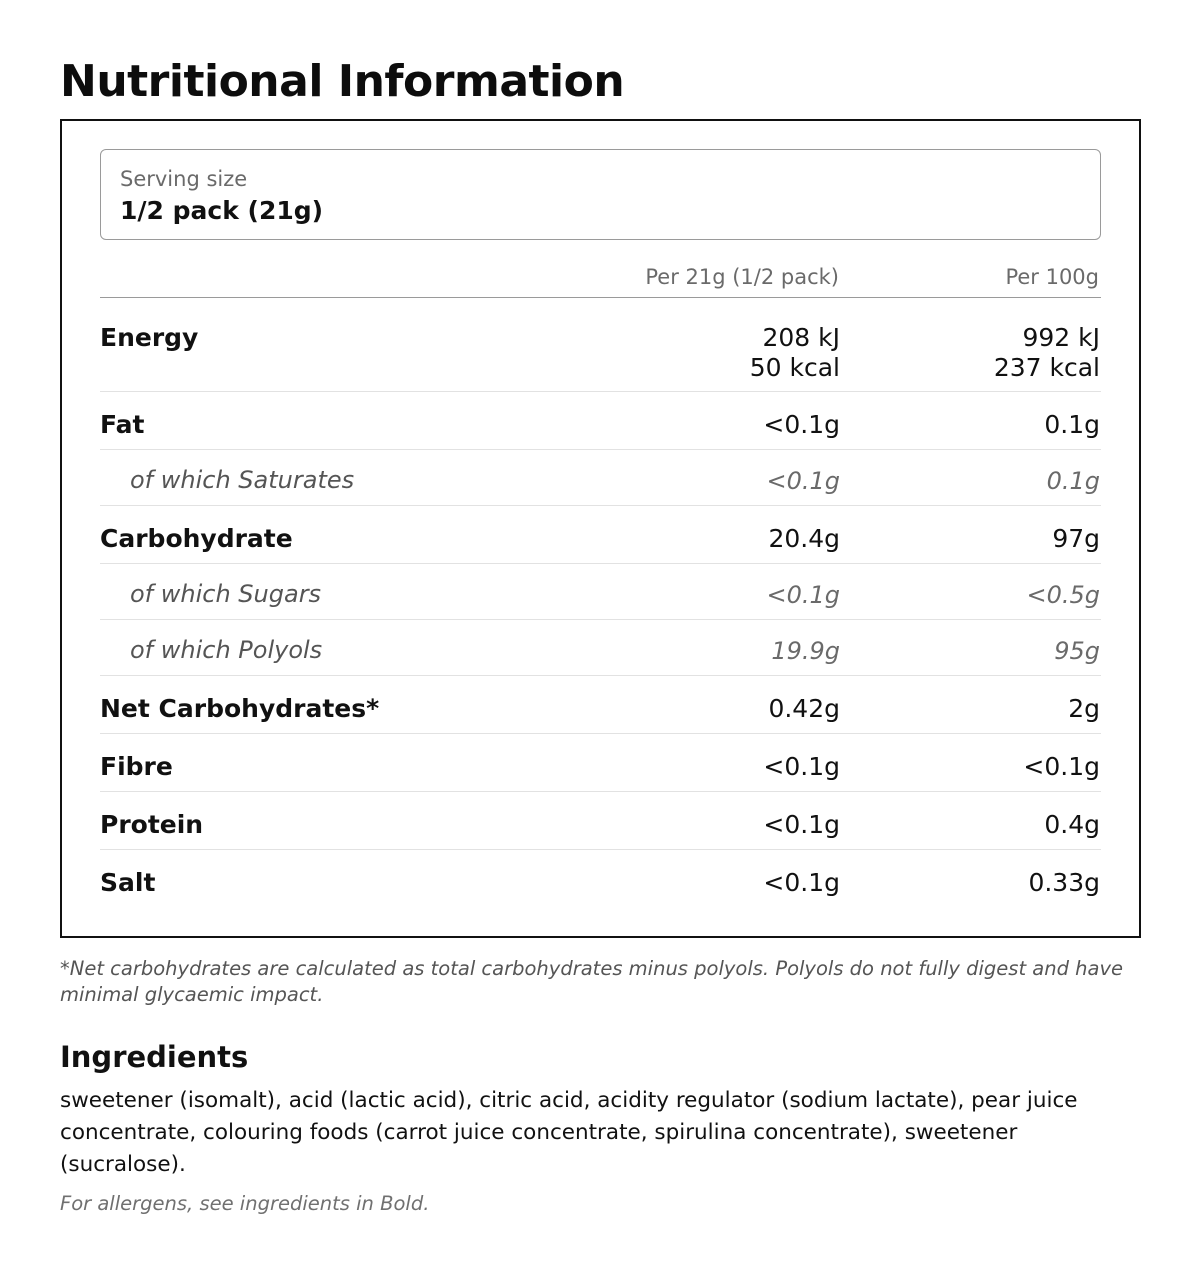  What do you see at coordinates (136, 766) in the screenshot?
I see `nutrient-label: Fibre` at bounding box center [136, 766].